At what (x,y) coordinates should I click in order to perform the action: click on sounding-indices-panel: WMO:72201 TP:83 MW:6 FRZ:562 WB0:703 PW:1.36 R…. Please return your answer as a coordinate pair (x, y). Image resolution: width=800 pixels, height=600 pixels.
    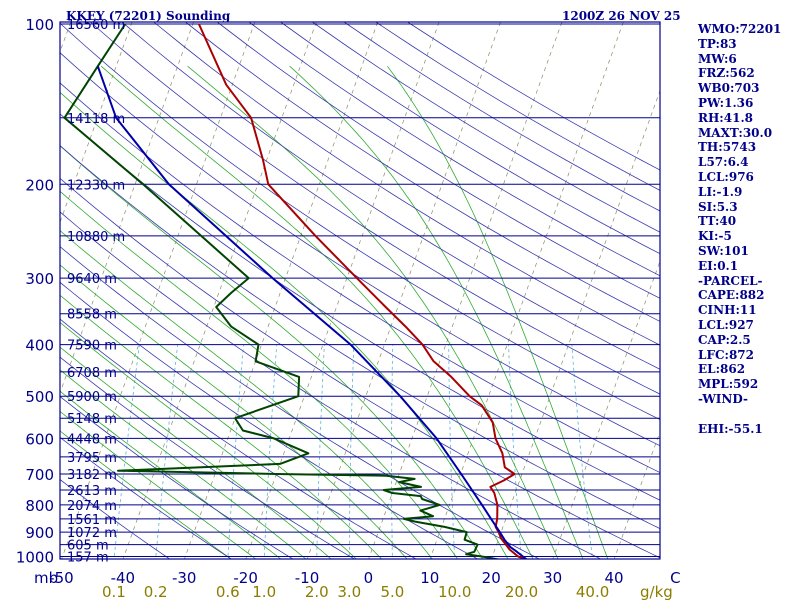
    Looking at the image, I should click on (748, 229).